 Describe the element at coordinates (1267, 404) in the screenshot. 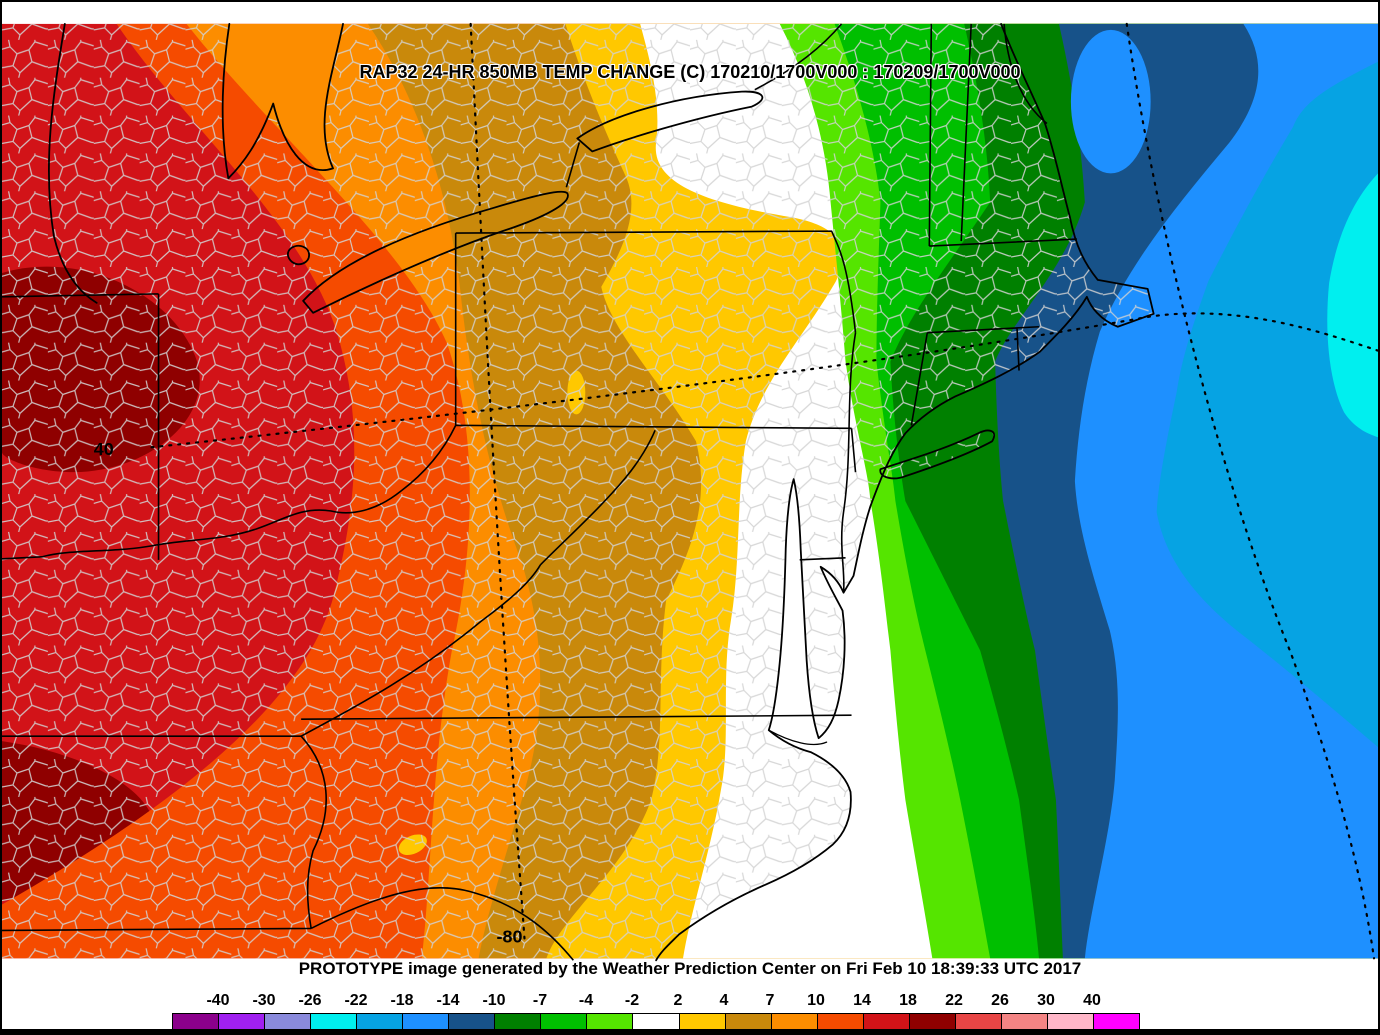

I see `band-light-blue` at that location.